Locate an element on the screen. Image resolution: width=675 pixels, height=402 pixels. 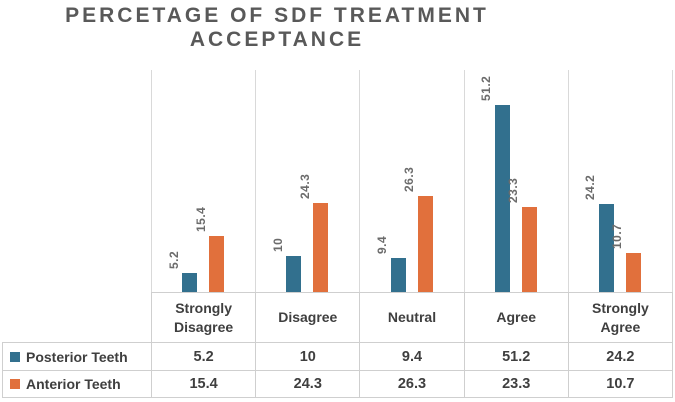
table-value-cell: 51.2 is located at coordinates (515, 356).